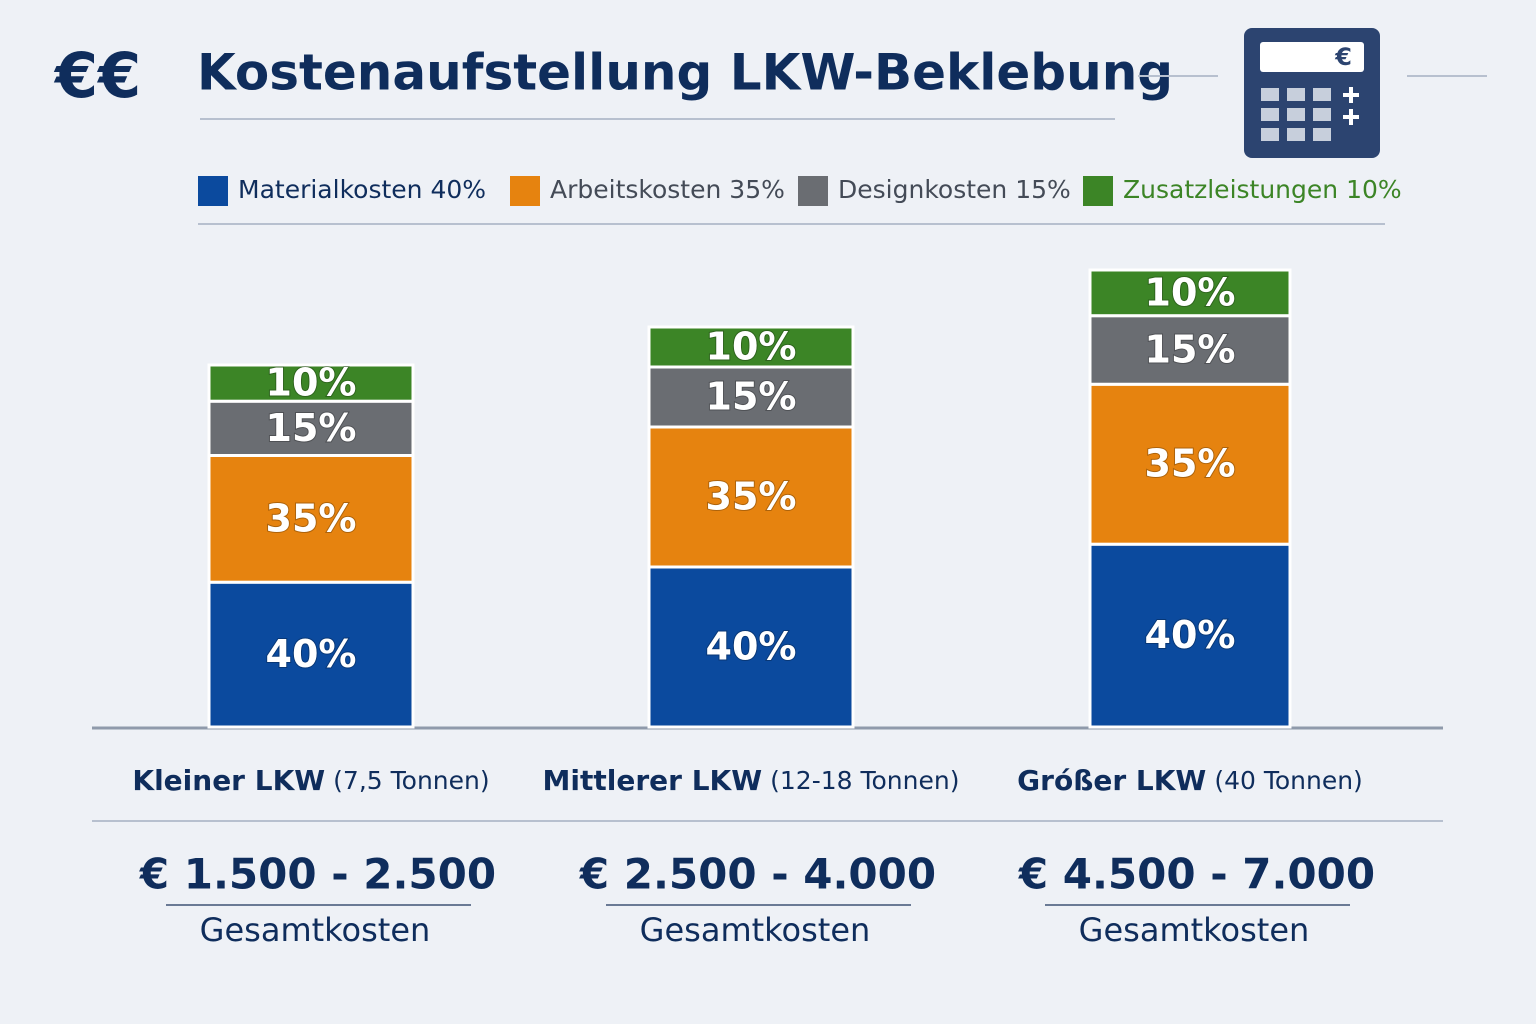 This screenshot has width=1536, height=1024. What do you see at coordinates (864, 780) in the screenshot?
I see `category-detail: (12-18 Tonnen)` at bounding box center [864, 780].